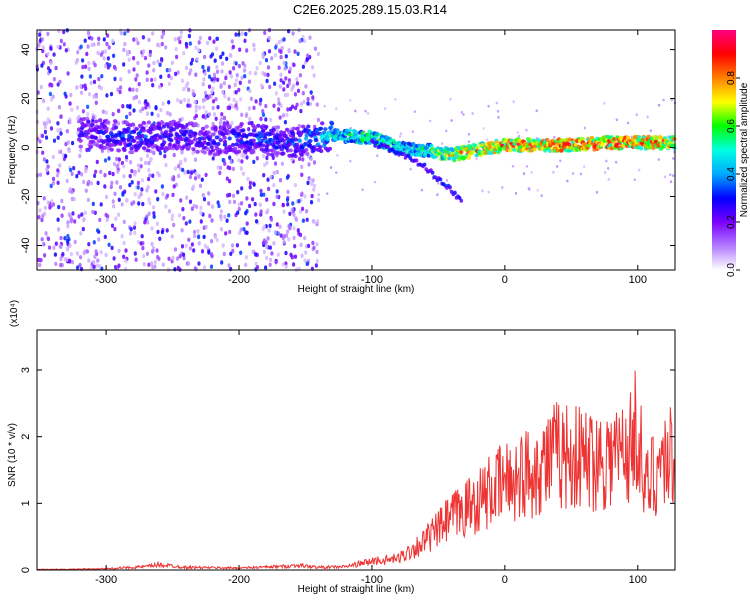 This screenshot has height=600, width=750. Describe the element at coordinates (356, 289) in the screenshot. I see `spectrogram-x-axis-label: Height of straight line (km)` at that location.